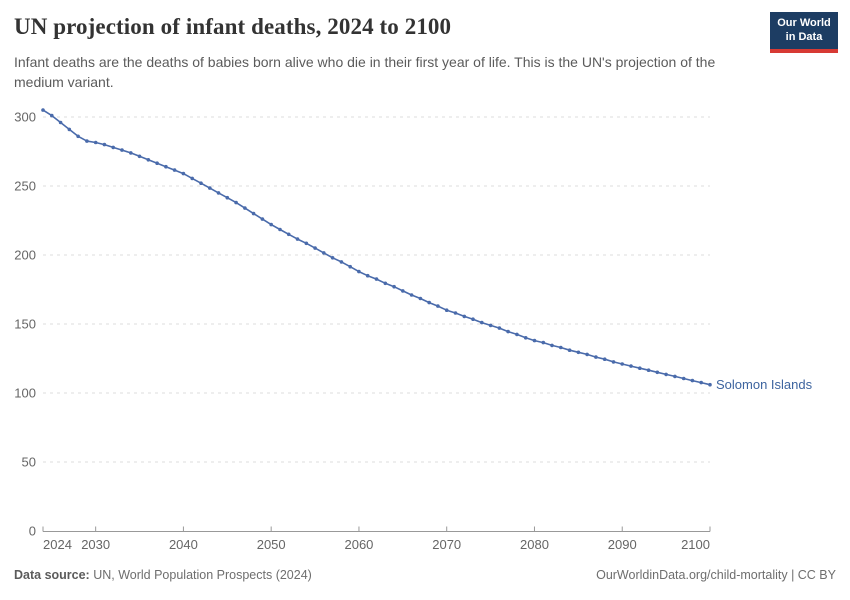  Describe the element at coordinates (271, 544) in the screenshot. I see `x-tick-label: 2050` at that location.